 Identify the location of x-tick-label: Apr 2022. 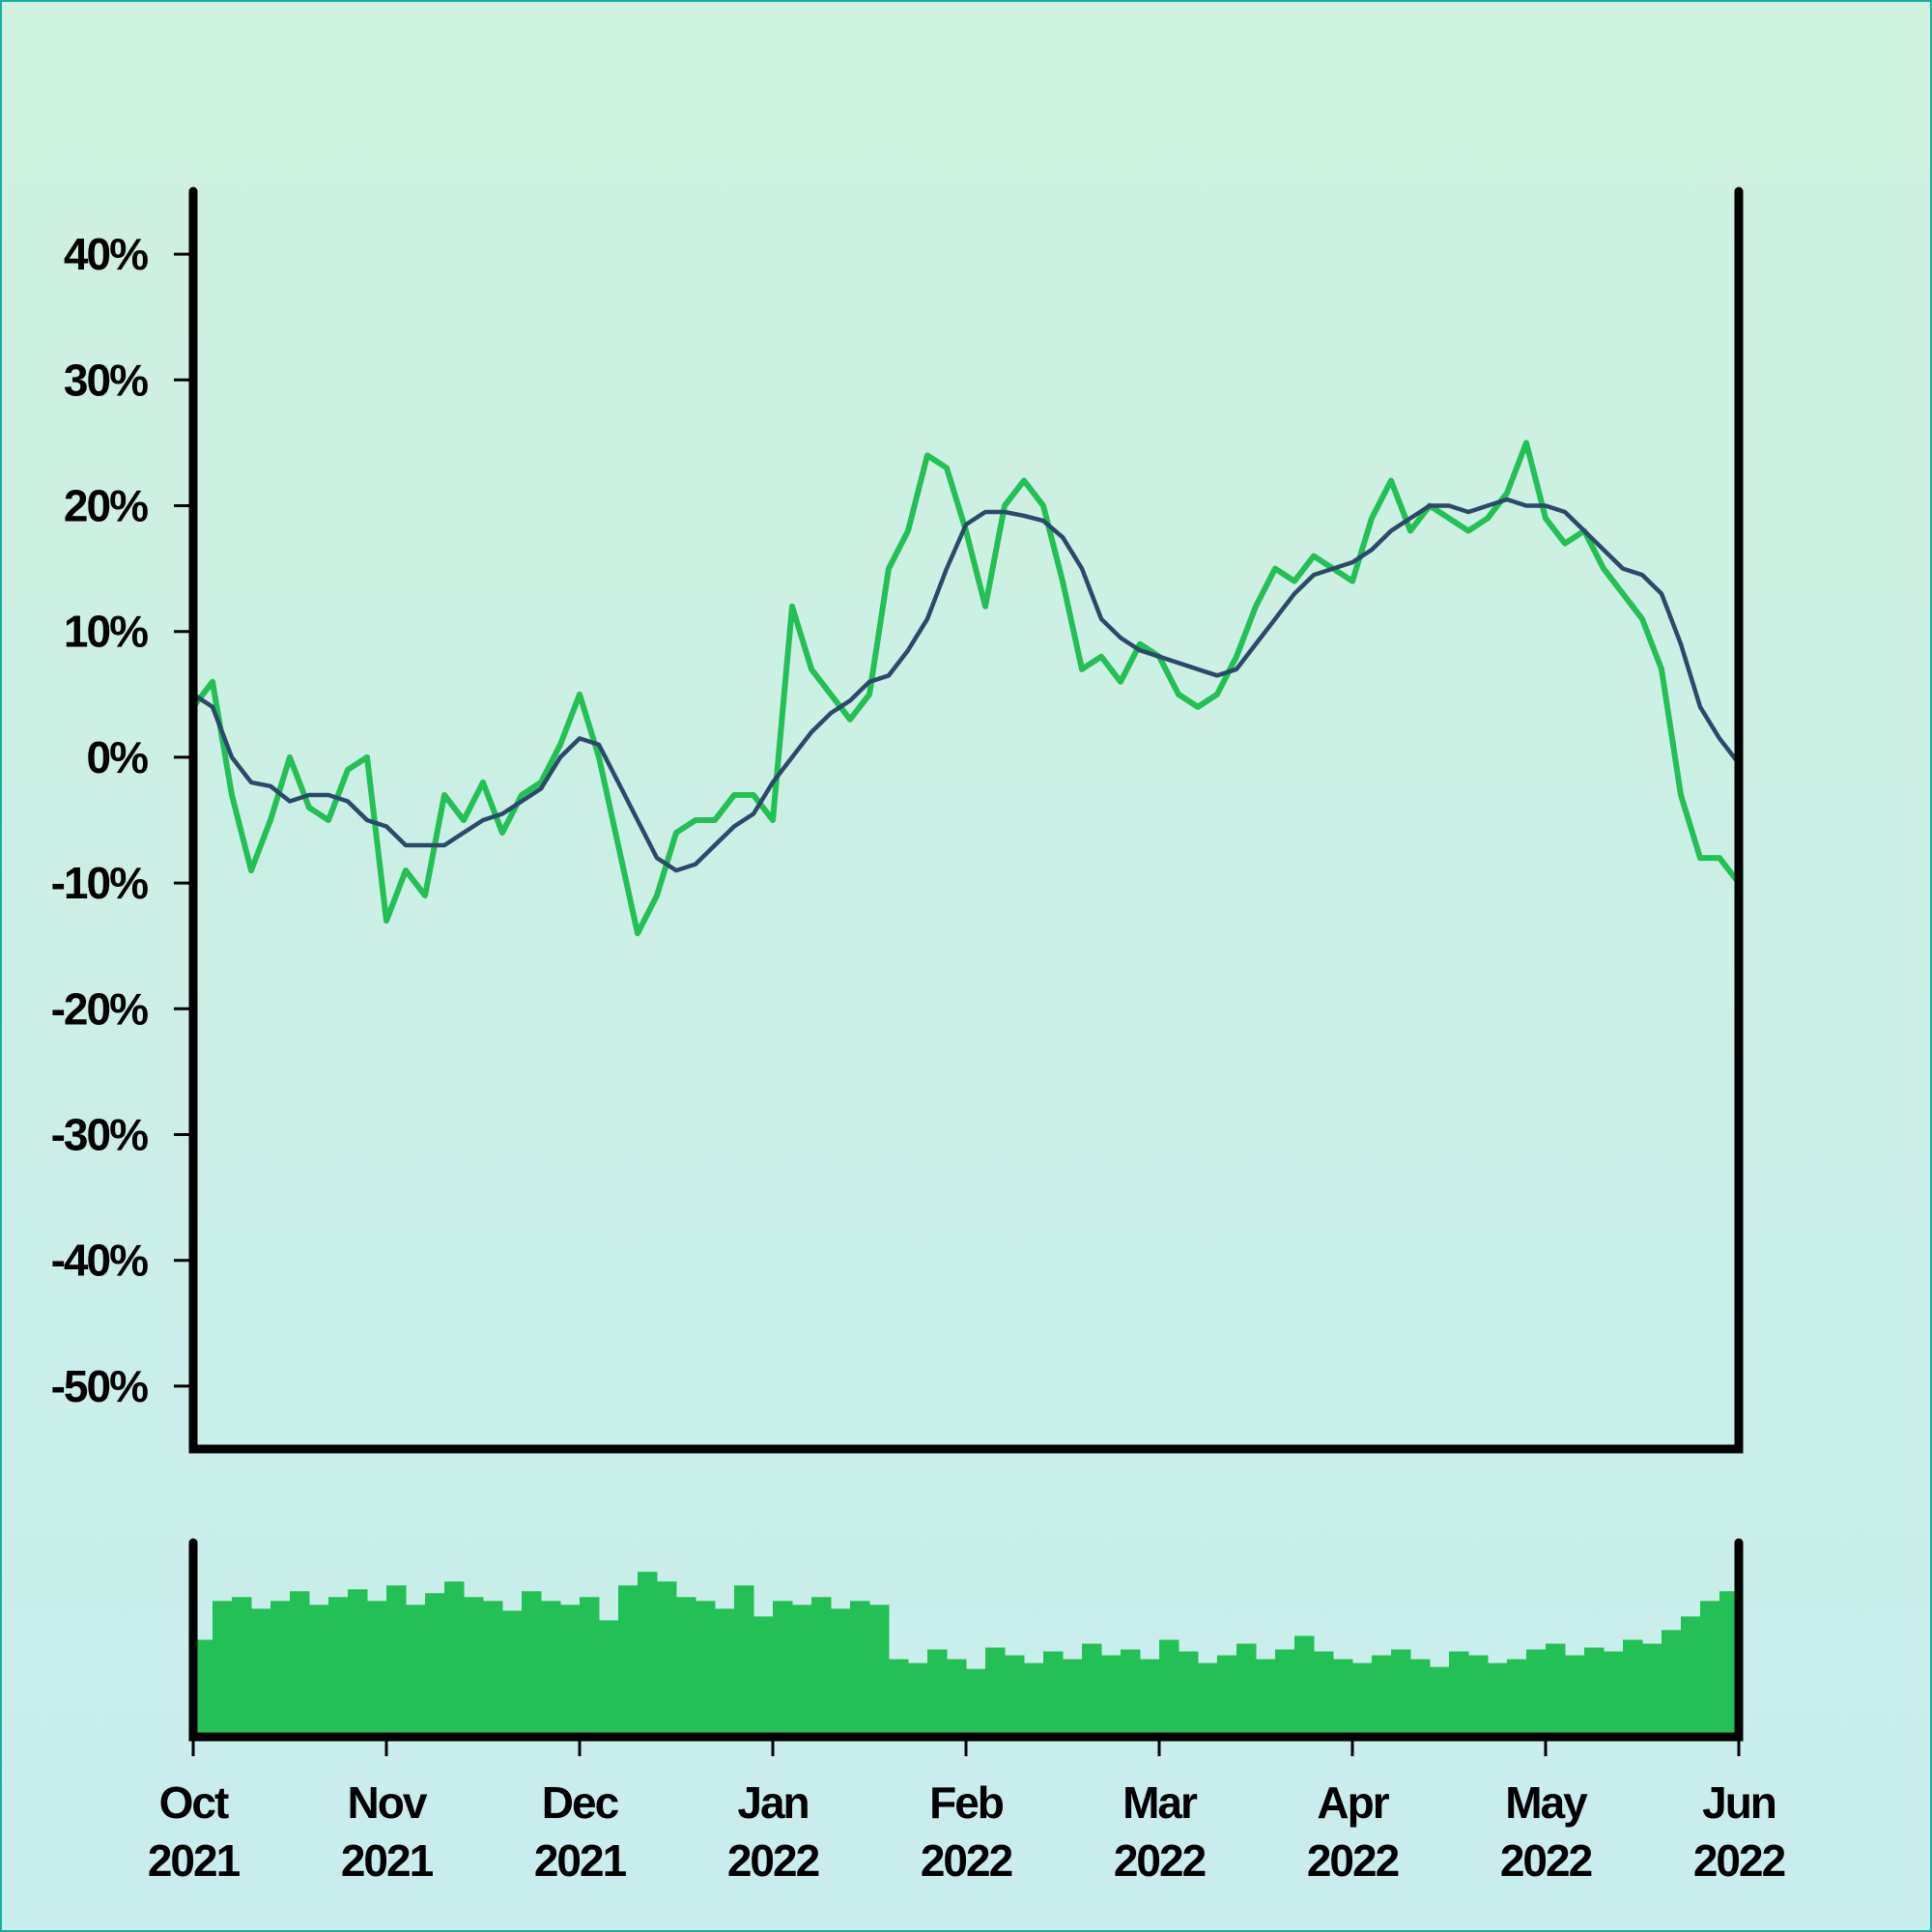
(1353, 1831).